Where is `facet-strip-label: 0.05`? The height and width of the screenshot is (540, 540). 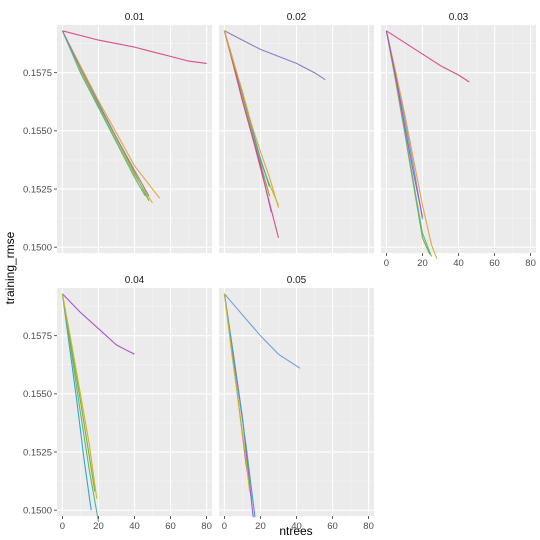
facet-strip-label: 0.05 is located at coordinates (297, 280).